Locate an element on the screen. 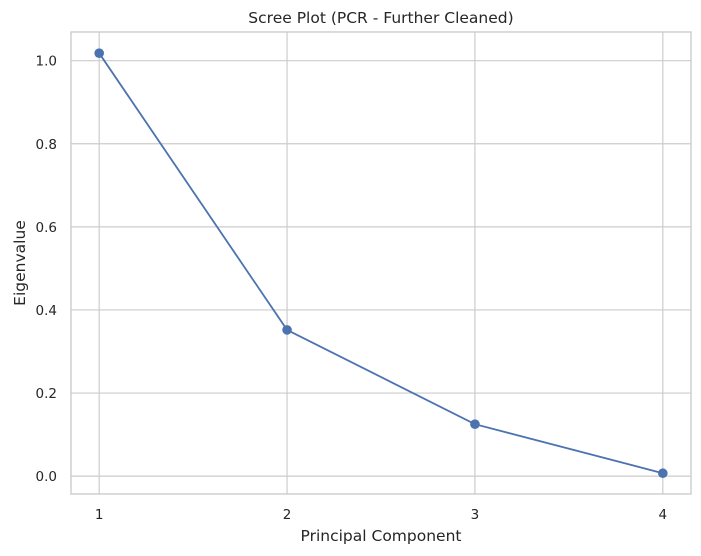 The image size is (701, 556). y-tick-label: 0.2 is located at coordinates (46, 394).